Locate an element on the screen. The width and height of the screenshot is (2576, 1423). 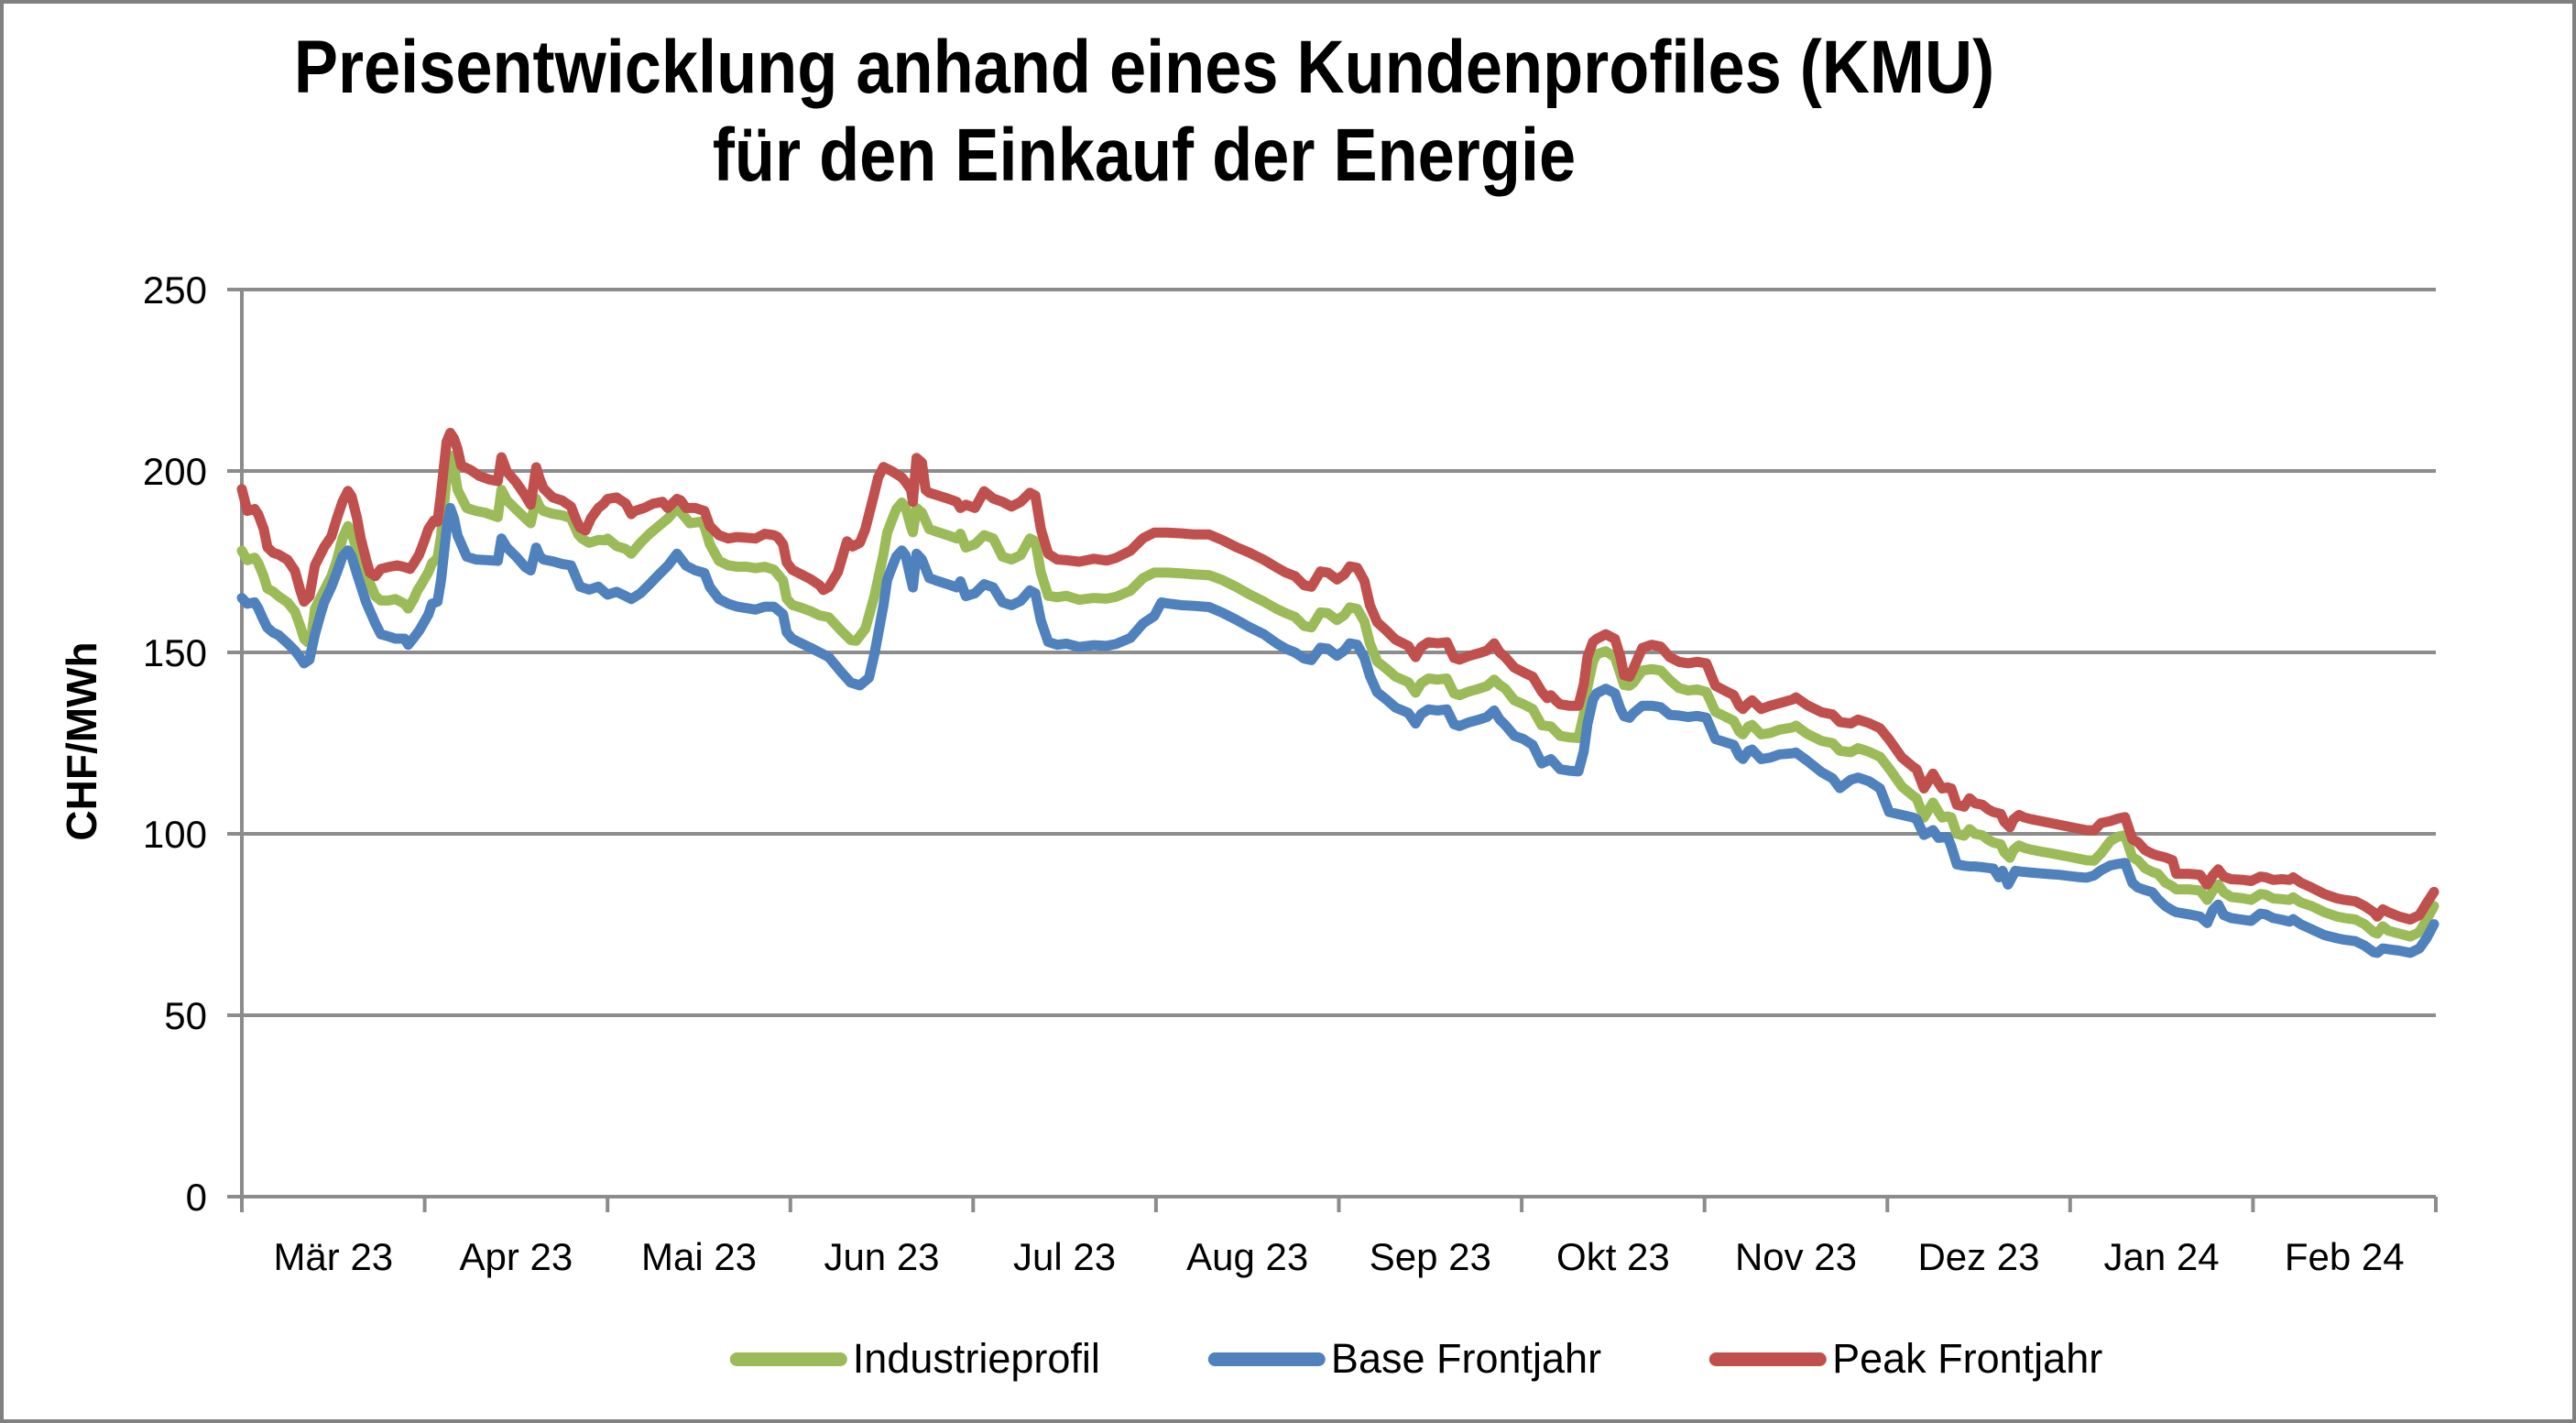
x-tick-label: Jun 23 is located at coordinates (882, 1256).